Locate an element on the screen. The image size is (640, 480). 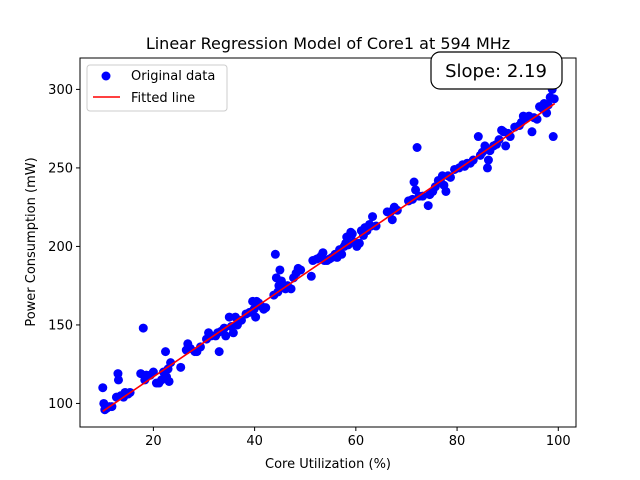
slope-annotation-text: Slope: 2.19 is located at coordinates (496, 71).